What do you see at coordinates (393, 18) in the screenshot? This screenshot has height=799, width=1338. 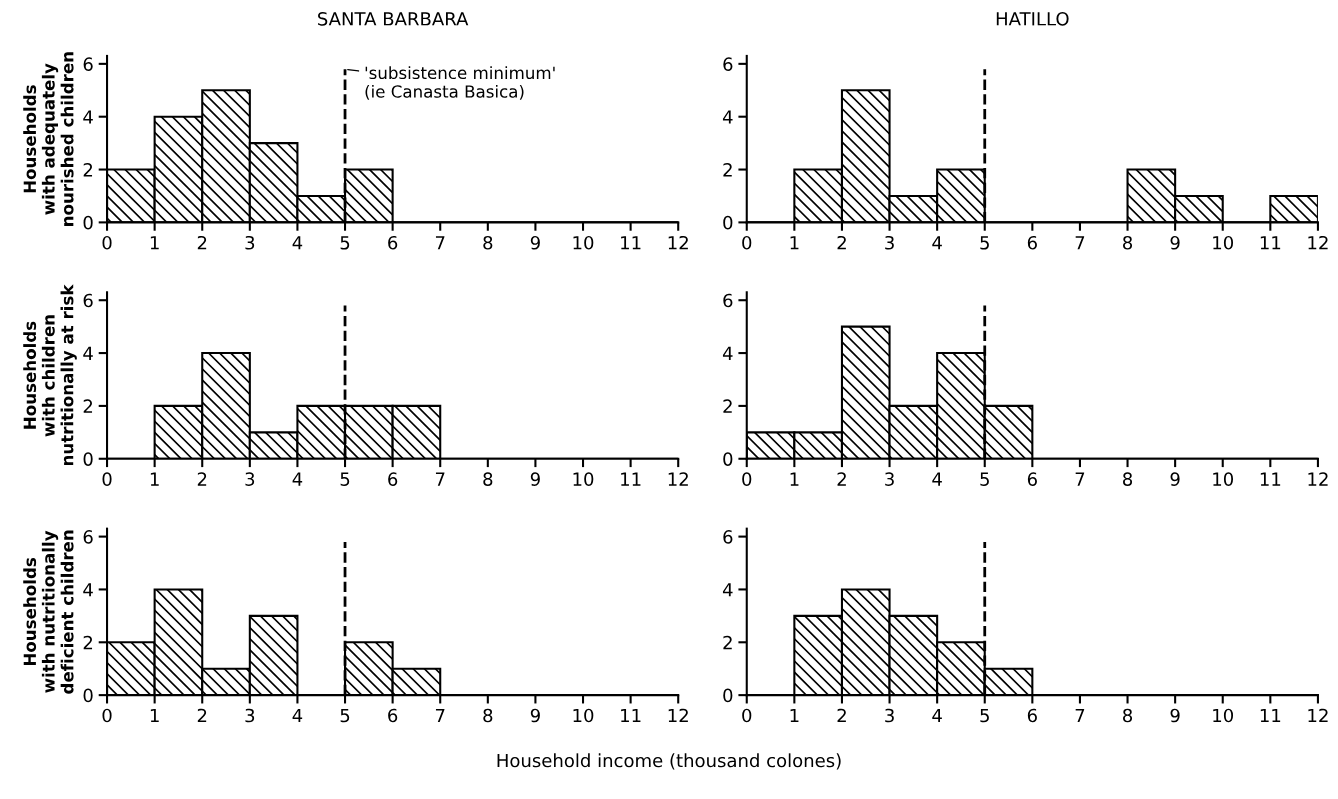 I see `chart-title: SANTA BARBARA` at bounding box center [393, 18].